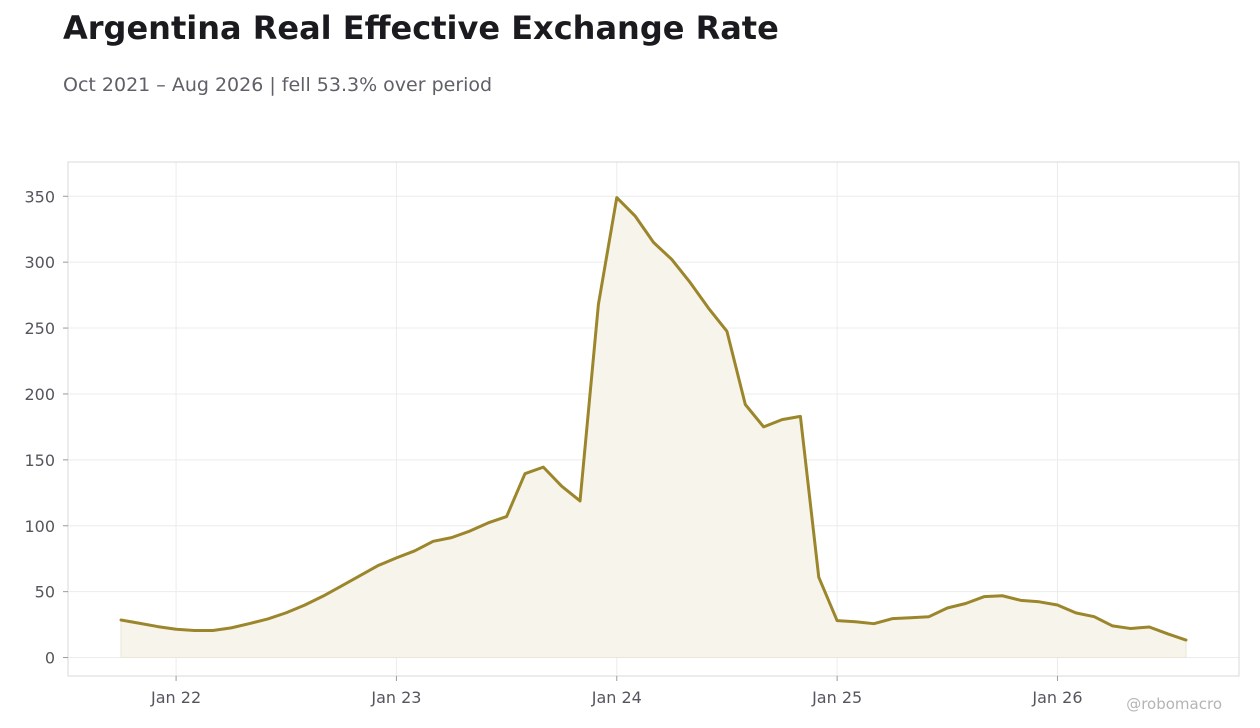 The width and height of the screenshot is (1260, 728). Describe the element at coordinates (39, 526) in the screenshot. I see `y-tick-label: 100` at that location.